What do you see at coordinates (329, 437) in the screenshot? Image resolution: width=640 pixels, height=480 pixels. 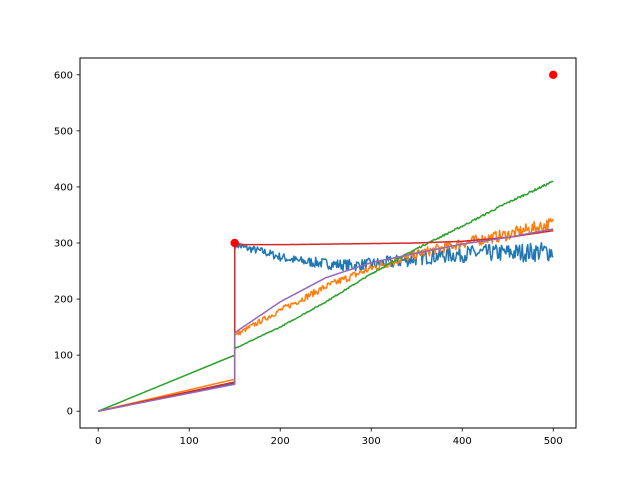 I see `x-axis-ticks: 0 100 200 300 400 500` at bounding box center [329, 437].